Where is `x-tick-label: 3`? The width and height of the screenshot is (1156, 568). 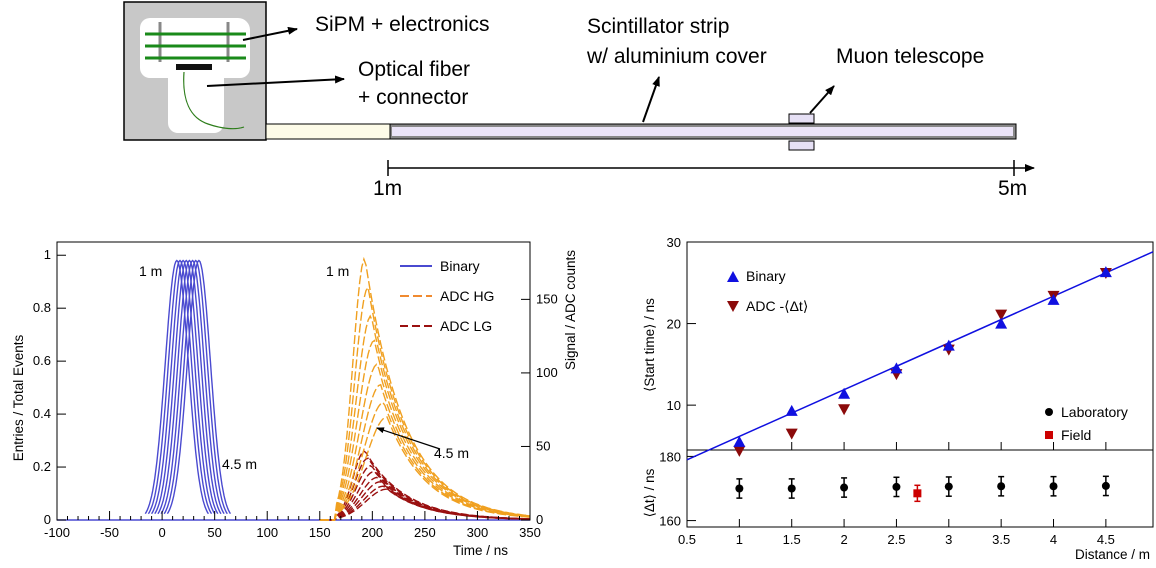 x-tick-label: 3 is located at coordinates (948, 539).